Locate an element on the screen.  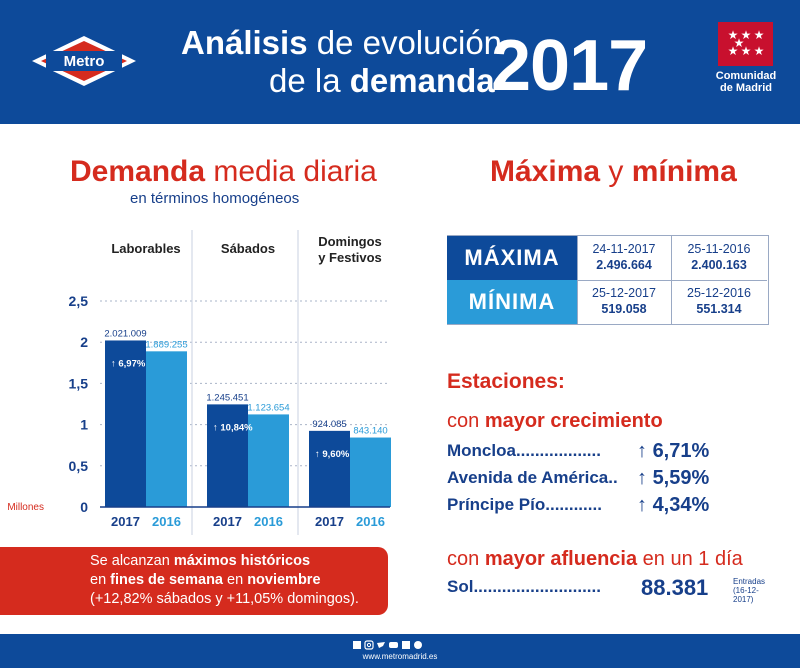
twitter-icon is located at coordinates (381, 645).